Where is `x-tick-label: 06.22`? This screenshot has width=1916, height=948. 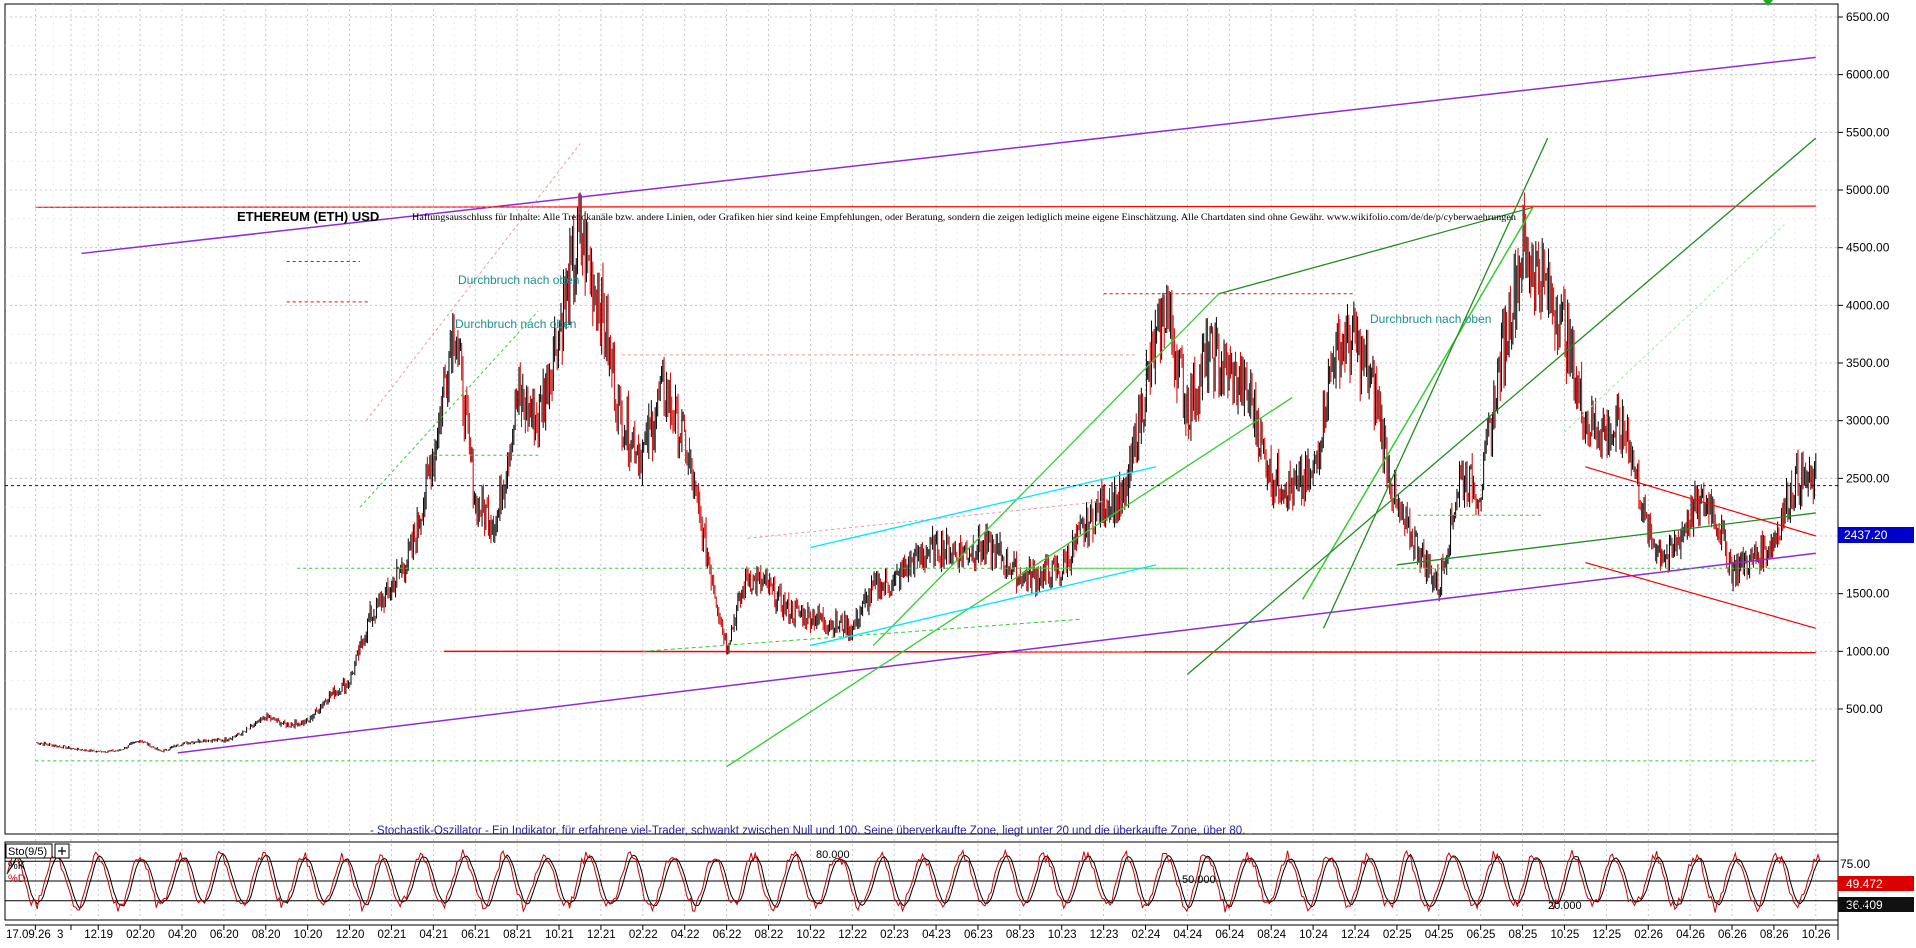 x-tick-label: 06.22 is located at coordinates (727, 935).